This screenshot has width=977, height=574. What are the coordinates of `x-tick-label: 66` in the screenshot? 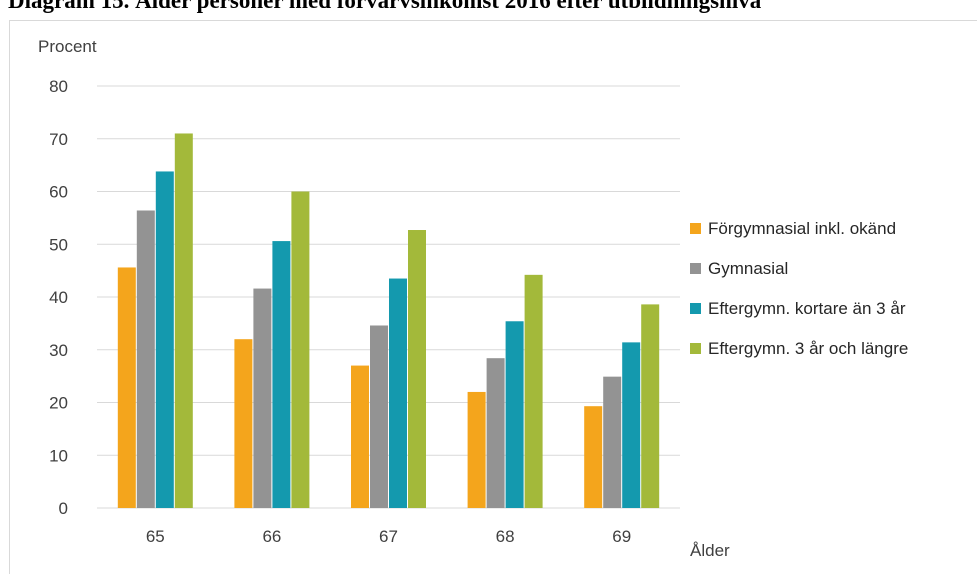 It's located at (271, 536).